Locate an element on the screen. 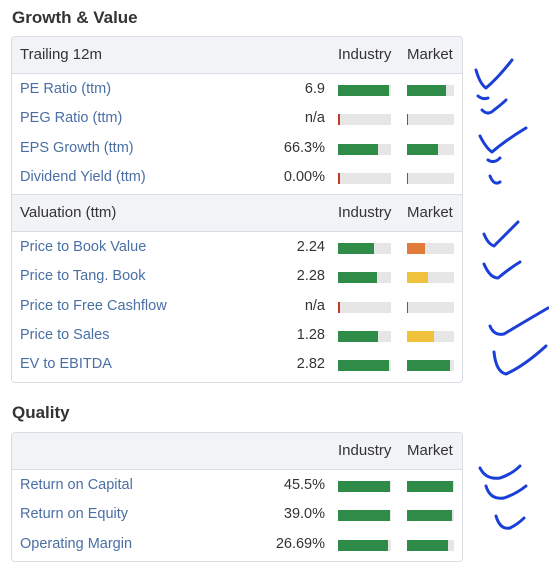 The height and width of the screenshot is (569, 549). metric-link: Return on Capital is located at coordinates (76, 485).